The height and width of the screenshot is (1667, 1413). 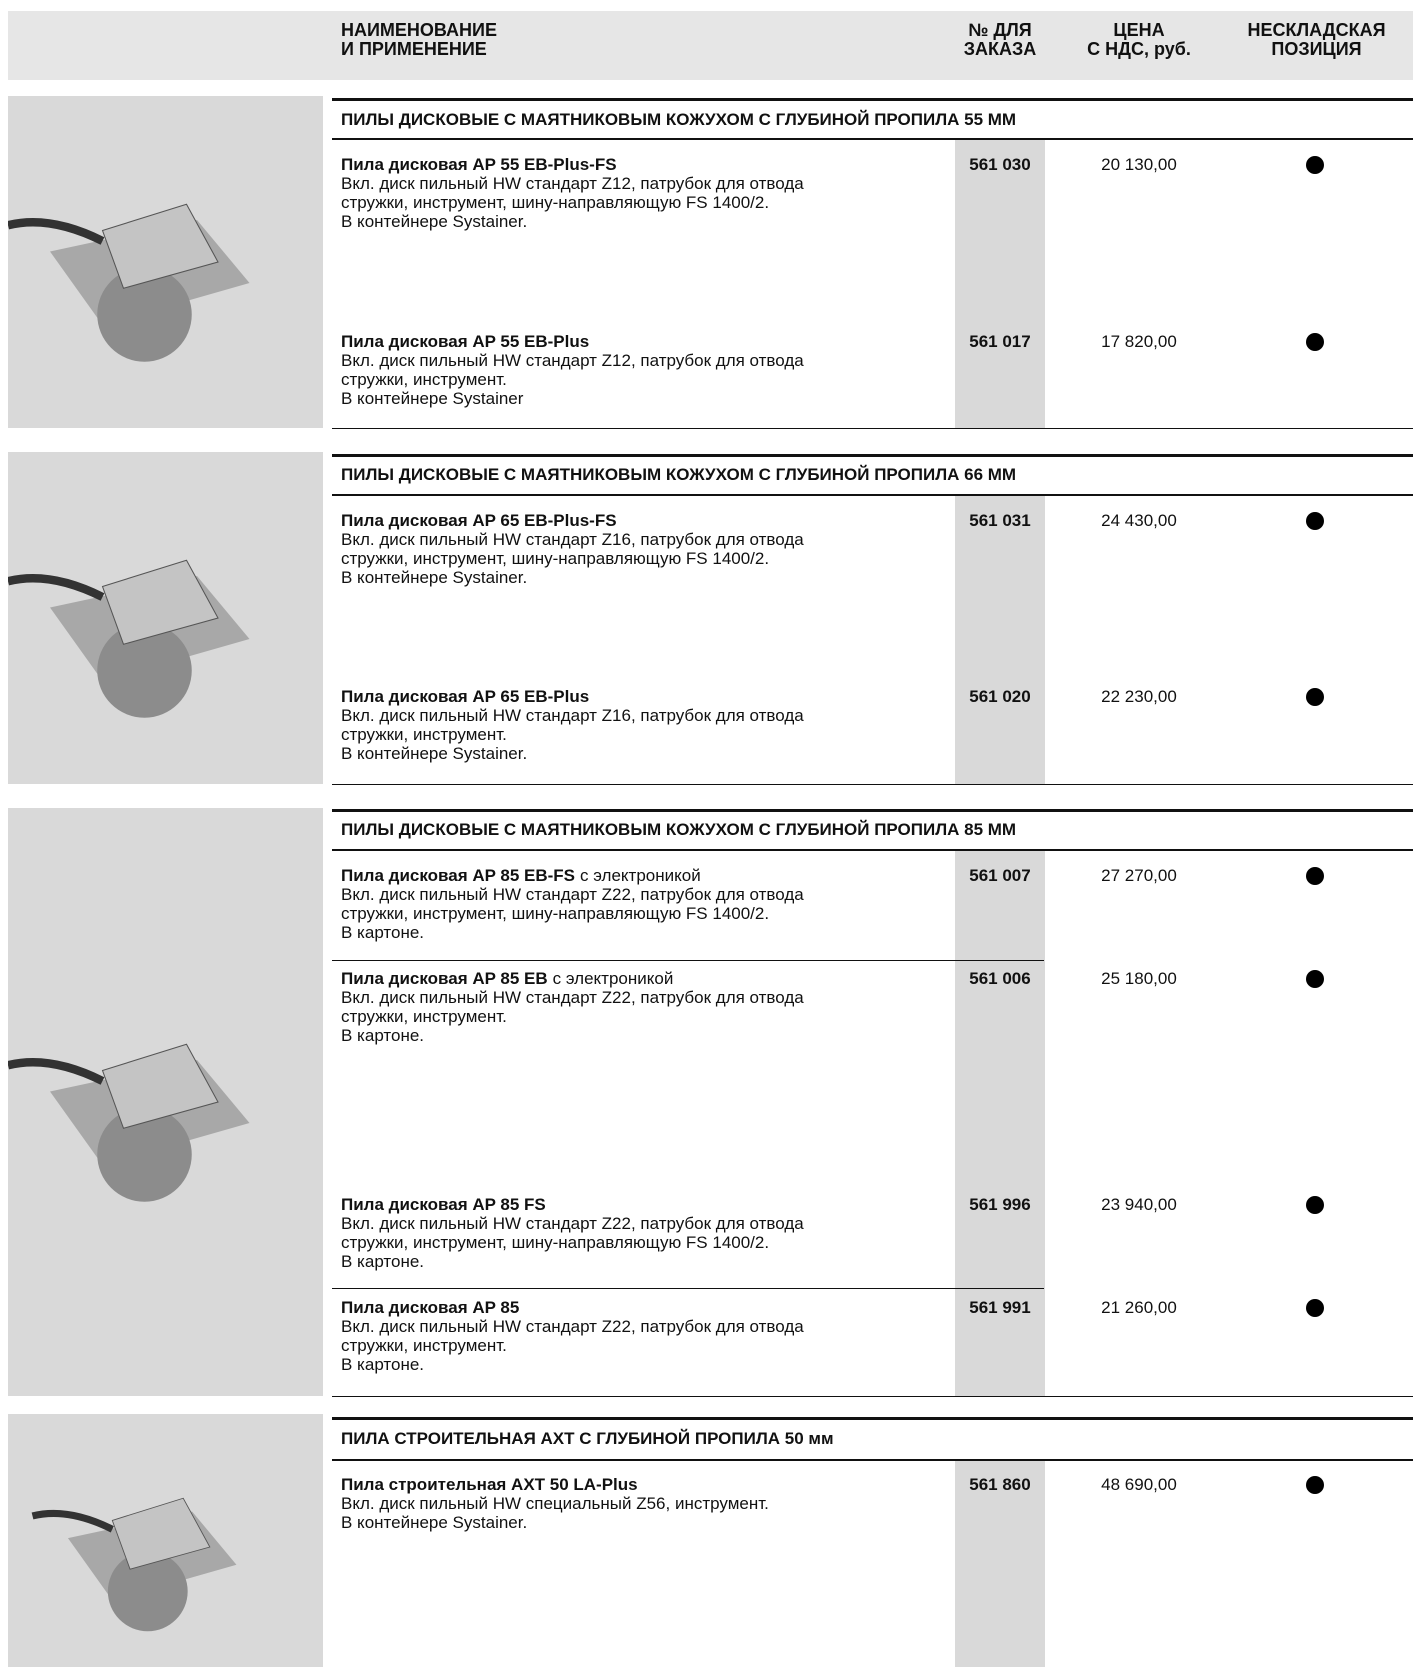 I want to click on item-name: Пила дисковая AP 55 EB-Plus-FS, so click(x=479, y=164).